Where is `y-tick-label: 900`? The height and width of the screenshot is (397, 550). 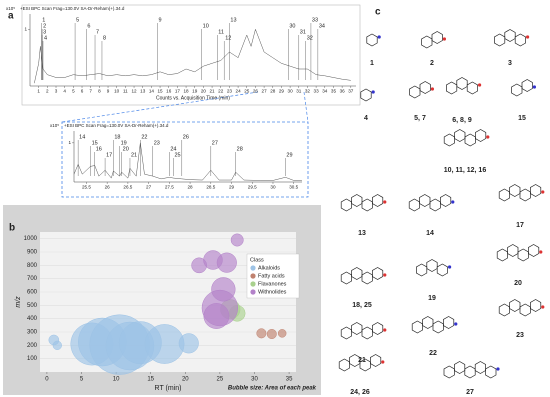 y-tick-label: 900 is located at coordinates (32, 253).